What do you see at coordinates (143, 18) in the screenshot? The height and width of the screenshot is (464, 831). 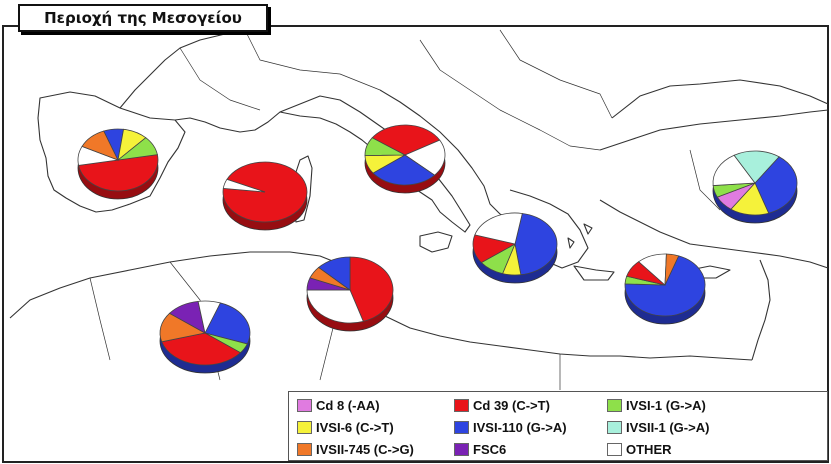 I see `map-title: Περιοχή της Μεσογείου` at bounding box center [143, 18].